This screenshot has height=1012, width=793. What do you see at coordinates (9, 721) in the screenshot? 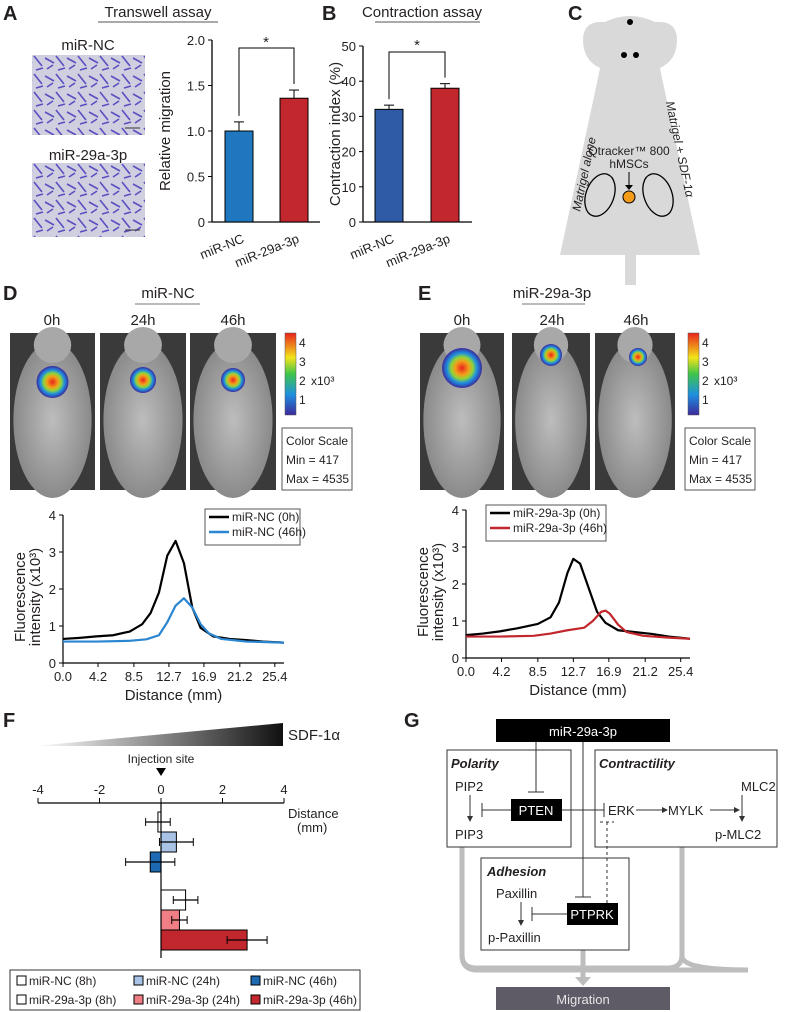
I see `panel-label-f: F` at bounding box center [9, 721].